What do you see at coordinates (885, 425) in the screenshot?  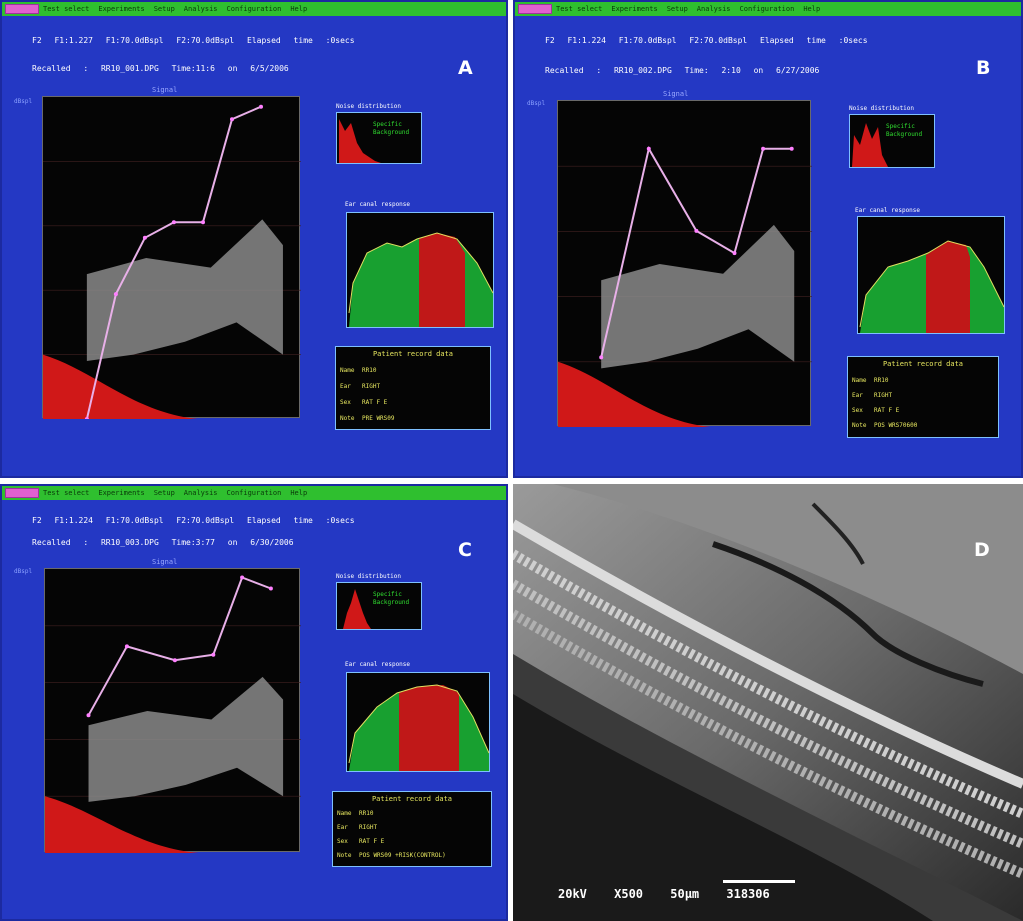 I see `record-row-note: Note POS WRS70600` at bounding box center [885, 425].